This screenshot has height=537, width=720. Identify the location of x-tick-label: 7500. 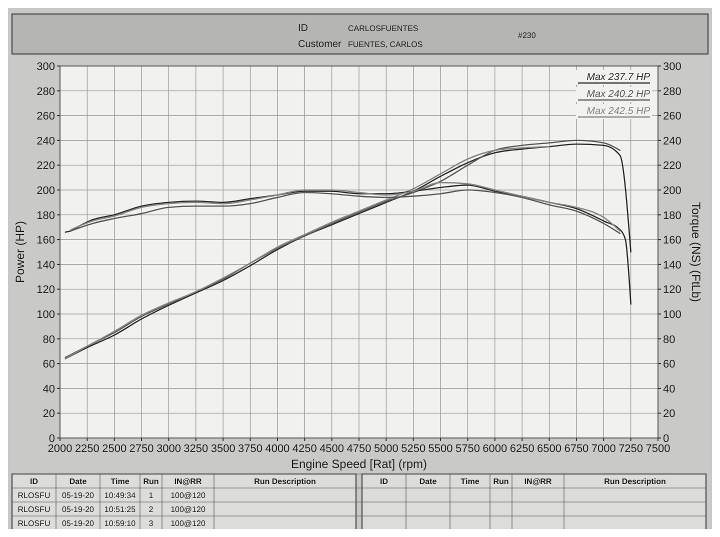
(658, 449).